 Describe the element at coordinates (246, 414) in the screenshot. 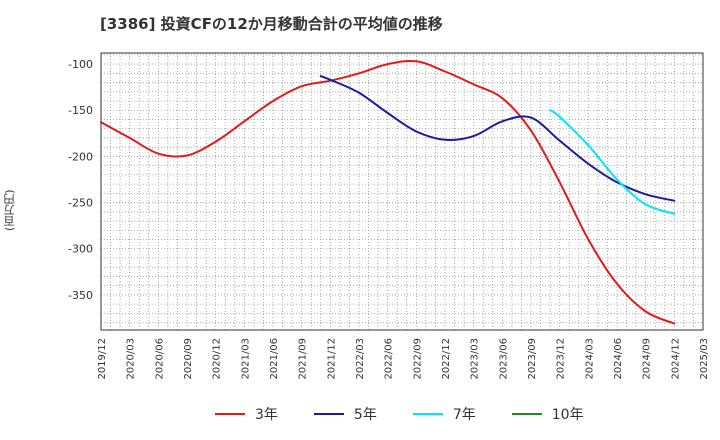

I see `legend-item: 3年` at that location.